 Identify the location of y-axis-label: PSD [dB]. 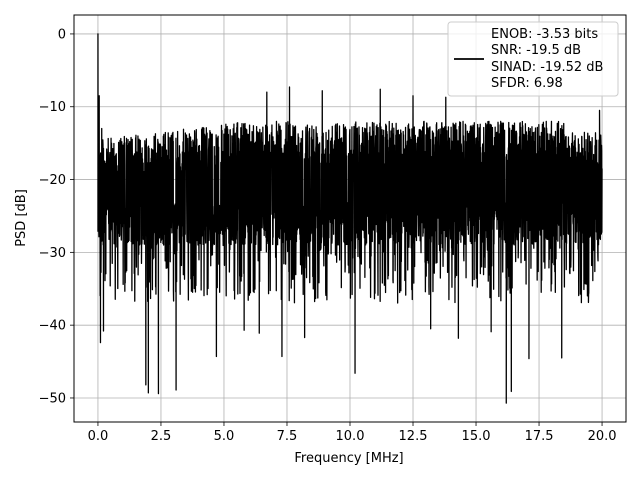
(21, 218).